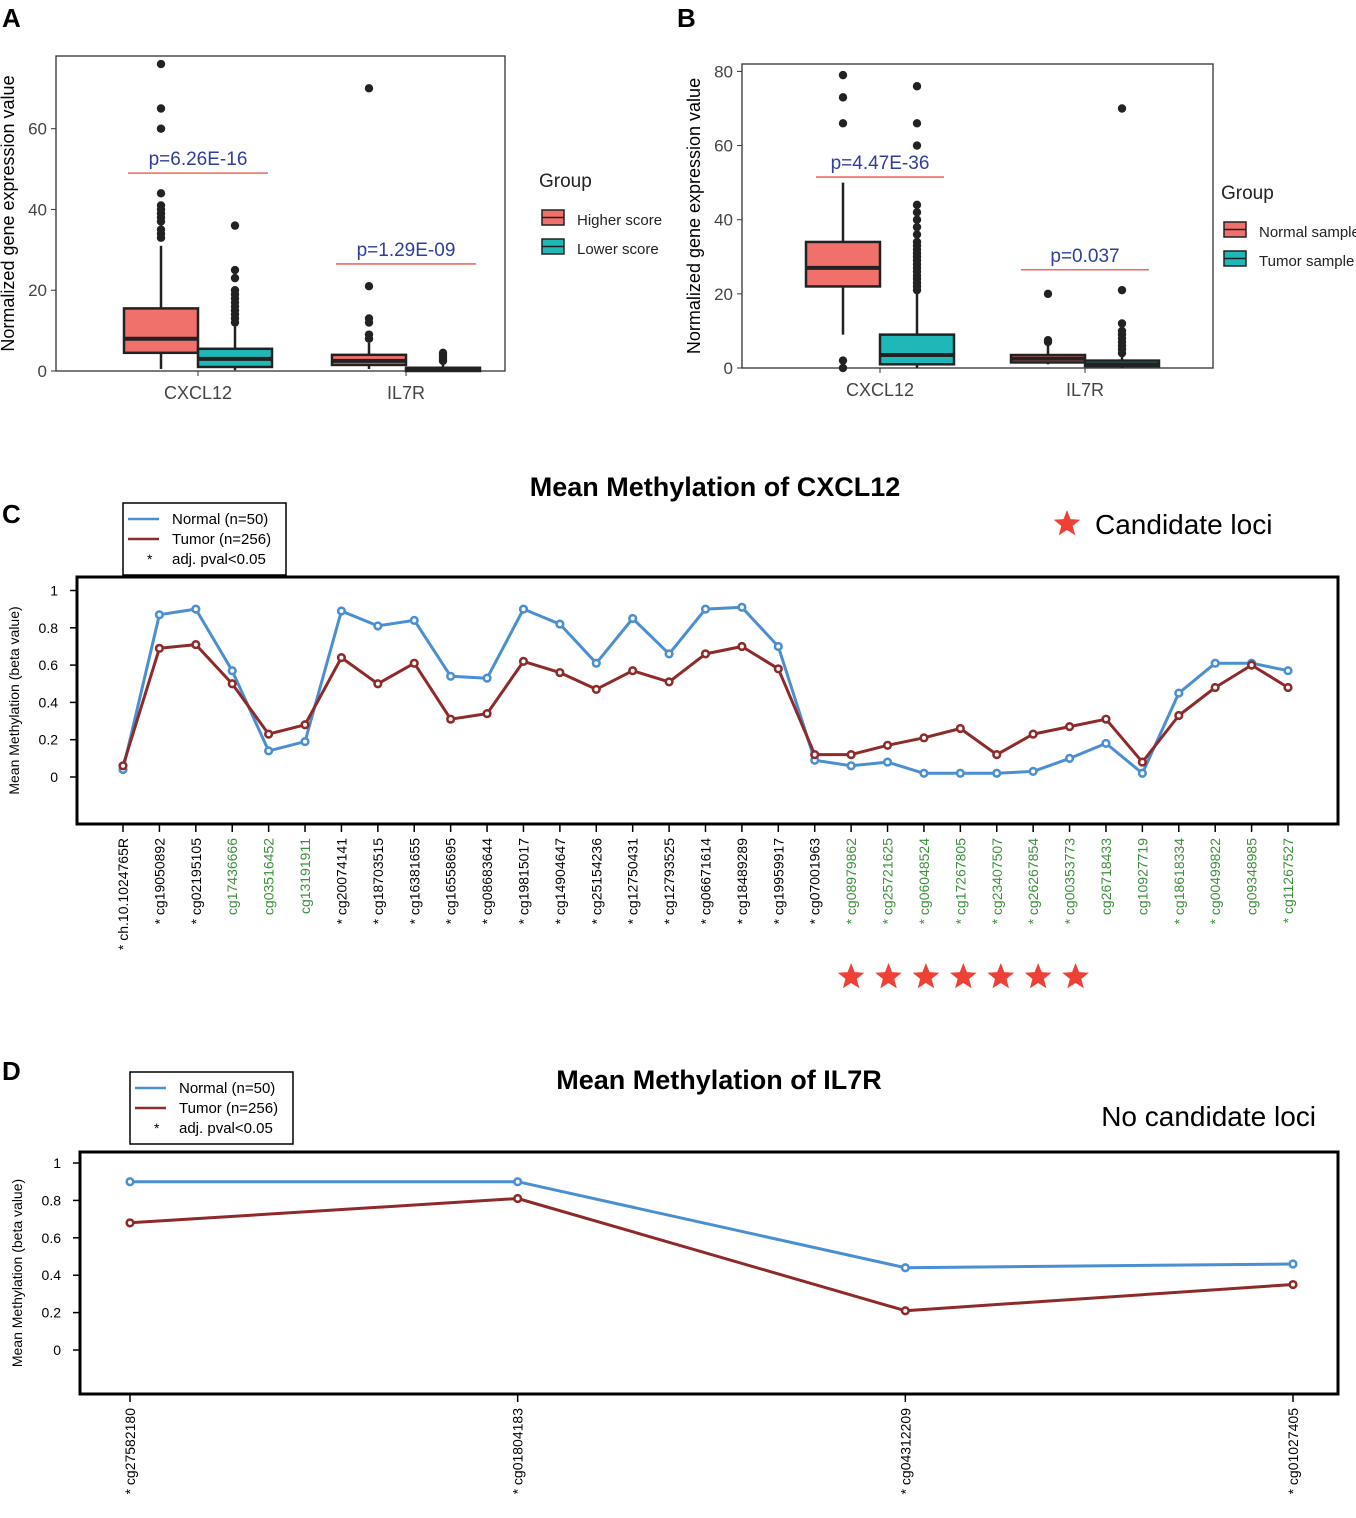 The image size is (1356, 1518). Describe the element at coordinates (37, 129) in the screenshot. I see `y-tick-label: 60` at that location.